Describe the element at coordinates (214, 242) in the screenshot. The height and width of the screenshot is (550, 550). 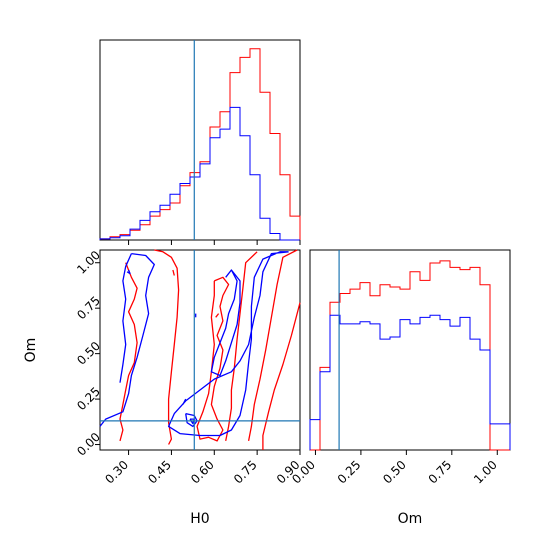
I see `h0-histogram-ticks` at that location.